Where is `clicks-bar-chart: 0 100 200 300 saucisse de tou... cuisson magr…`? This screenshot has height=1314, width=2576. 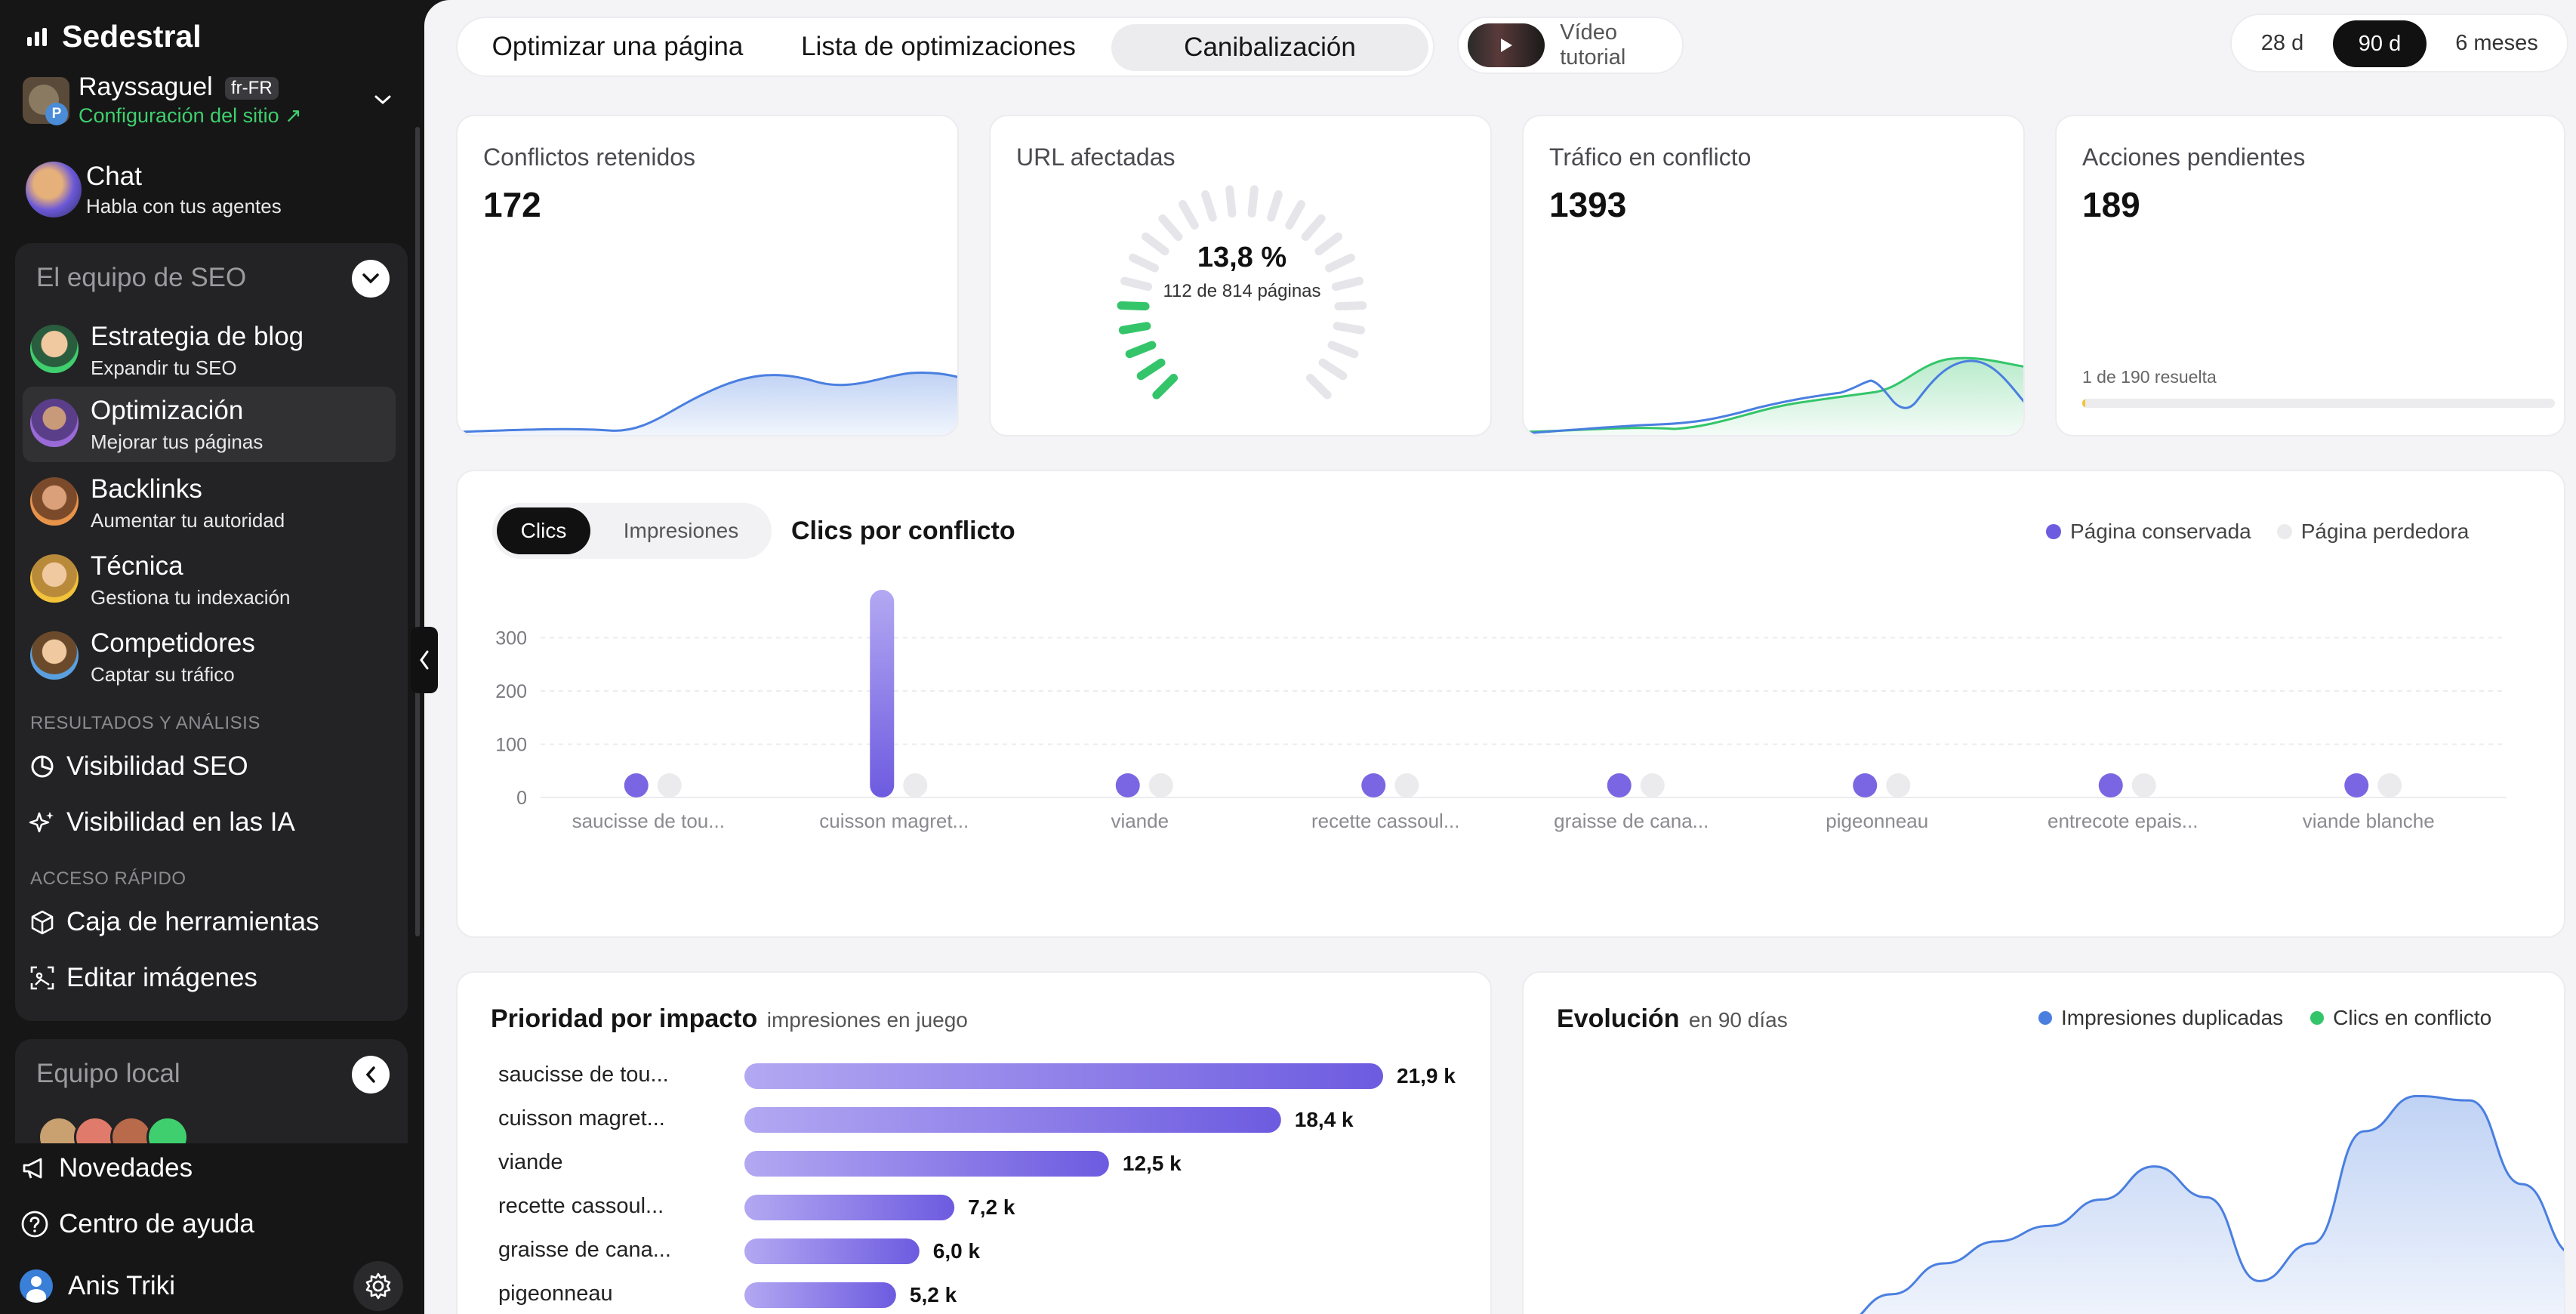 clicks-bar-chart: 0 100 200 300 saucisse de tou... cuisson magr… is located at coordinates (1501, 711).